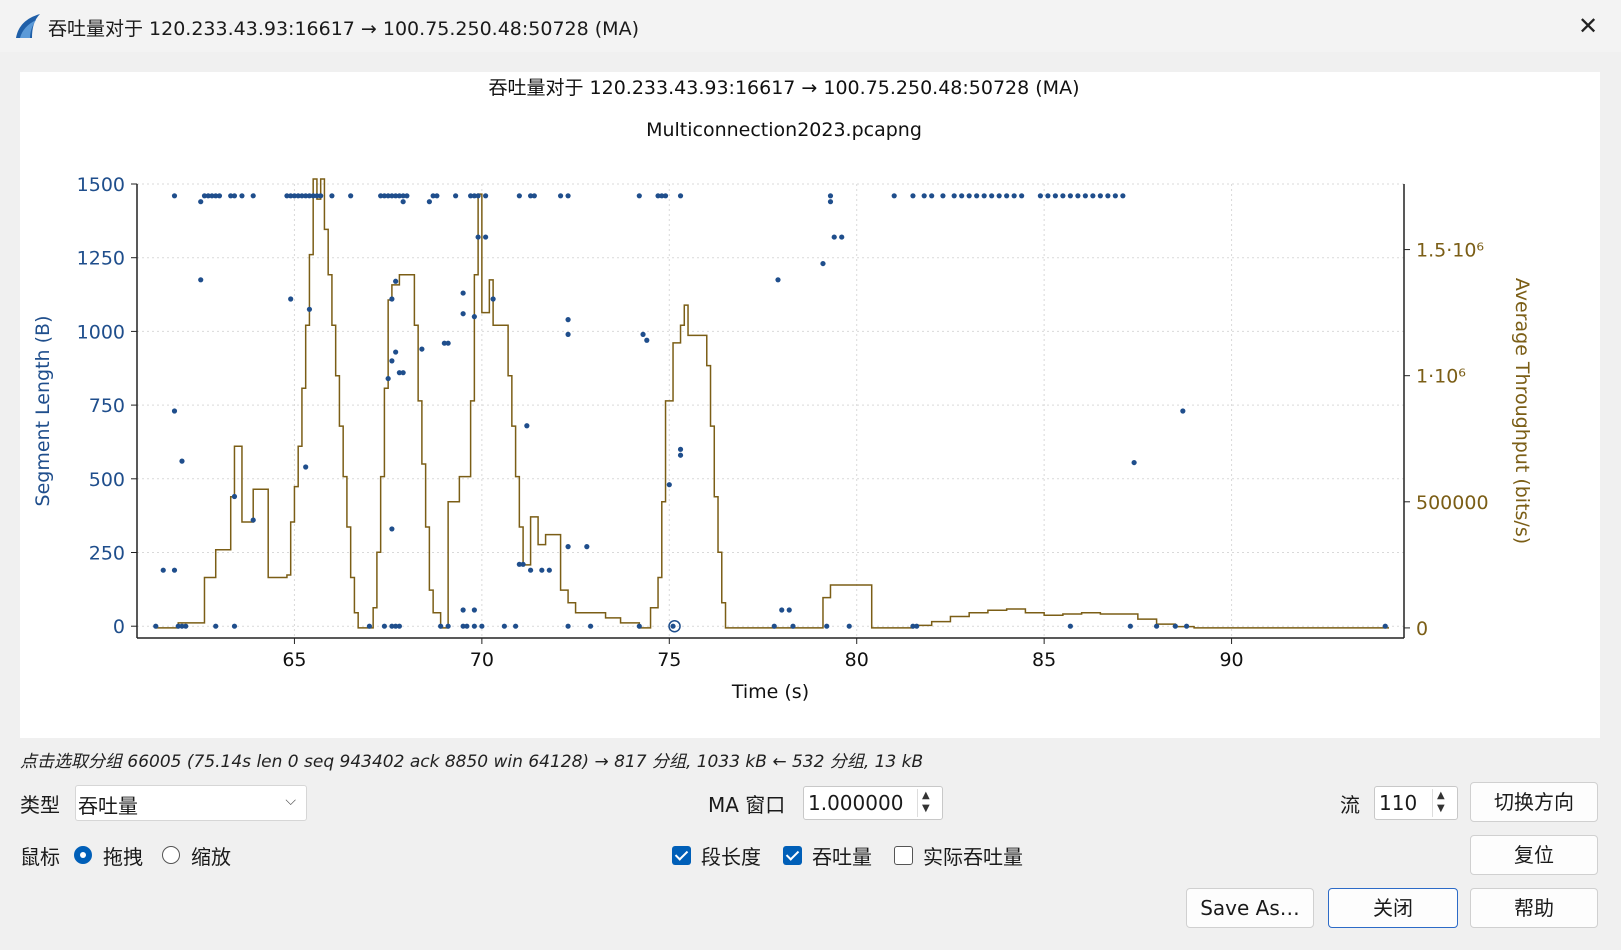  Describe the element at coordinates (1534, 908) in the screenshot. I see `help-button: 帮助` at that location.